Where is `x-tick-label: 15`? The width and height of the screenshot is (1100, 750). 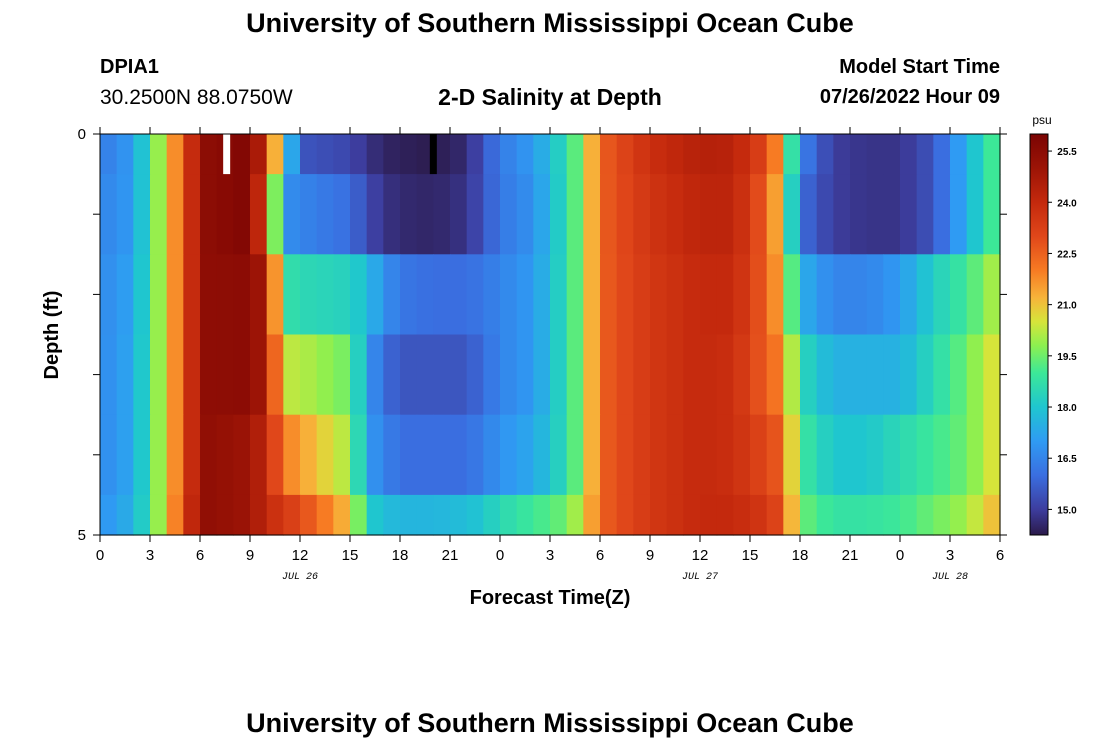 x-tick-label: 15 is located at coordinates (750, 555).